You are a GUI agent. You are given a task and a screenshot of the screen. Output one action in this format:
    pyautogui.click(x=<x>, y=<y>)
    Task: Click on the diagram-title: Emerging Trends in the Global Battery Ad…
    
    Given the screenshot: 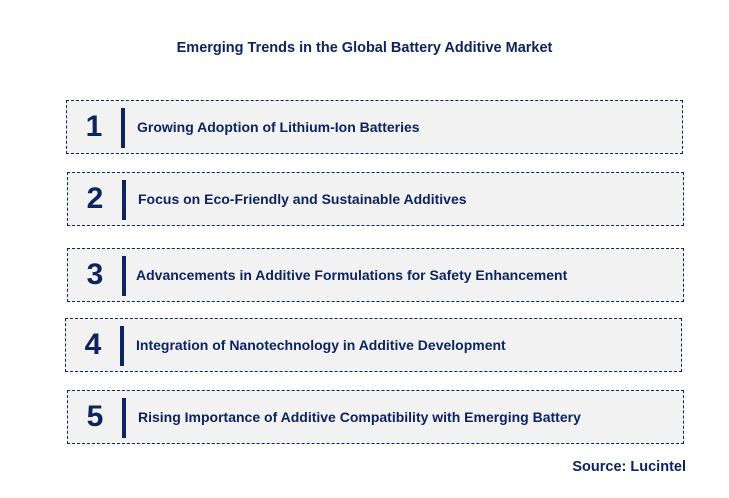 What is the action you would take?
    pyautogui.click(x=364, y=48)
    